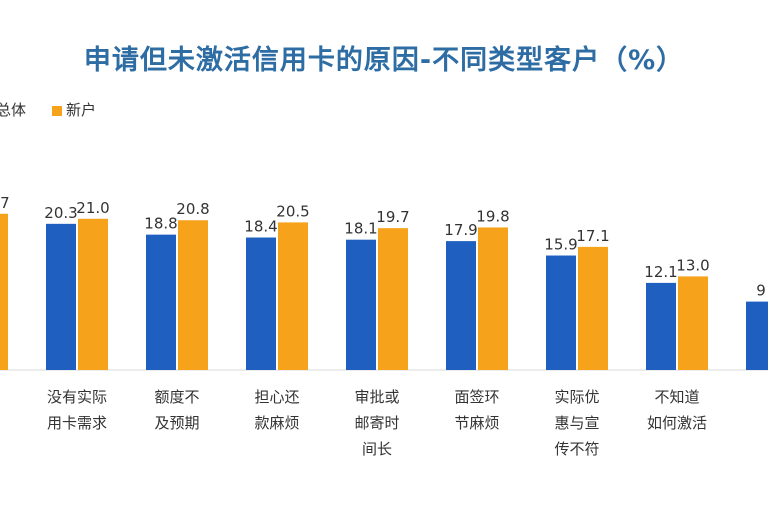 Image resolution: width=768 pixels, height=510 pixels. I want to click on value-label-total-8: 9, so click(761, 291).